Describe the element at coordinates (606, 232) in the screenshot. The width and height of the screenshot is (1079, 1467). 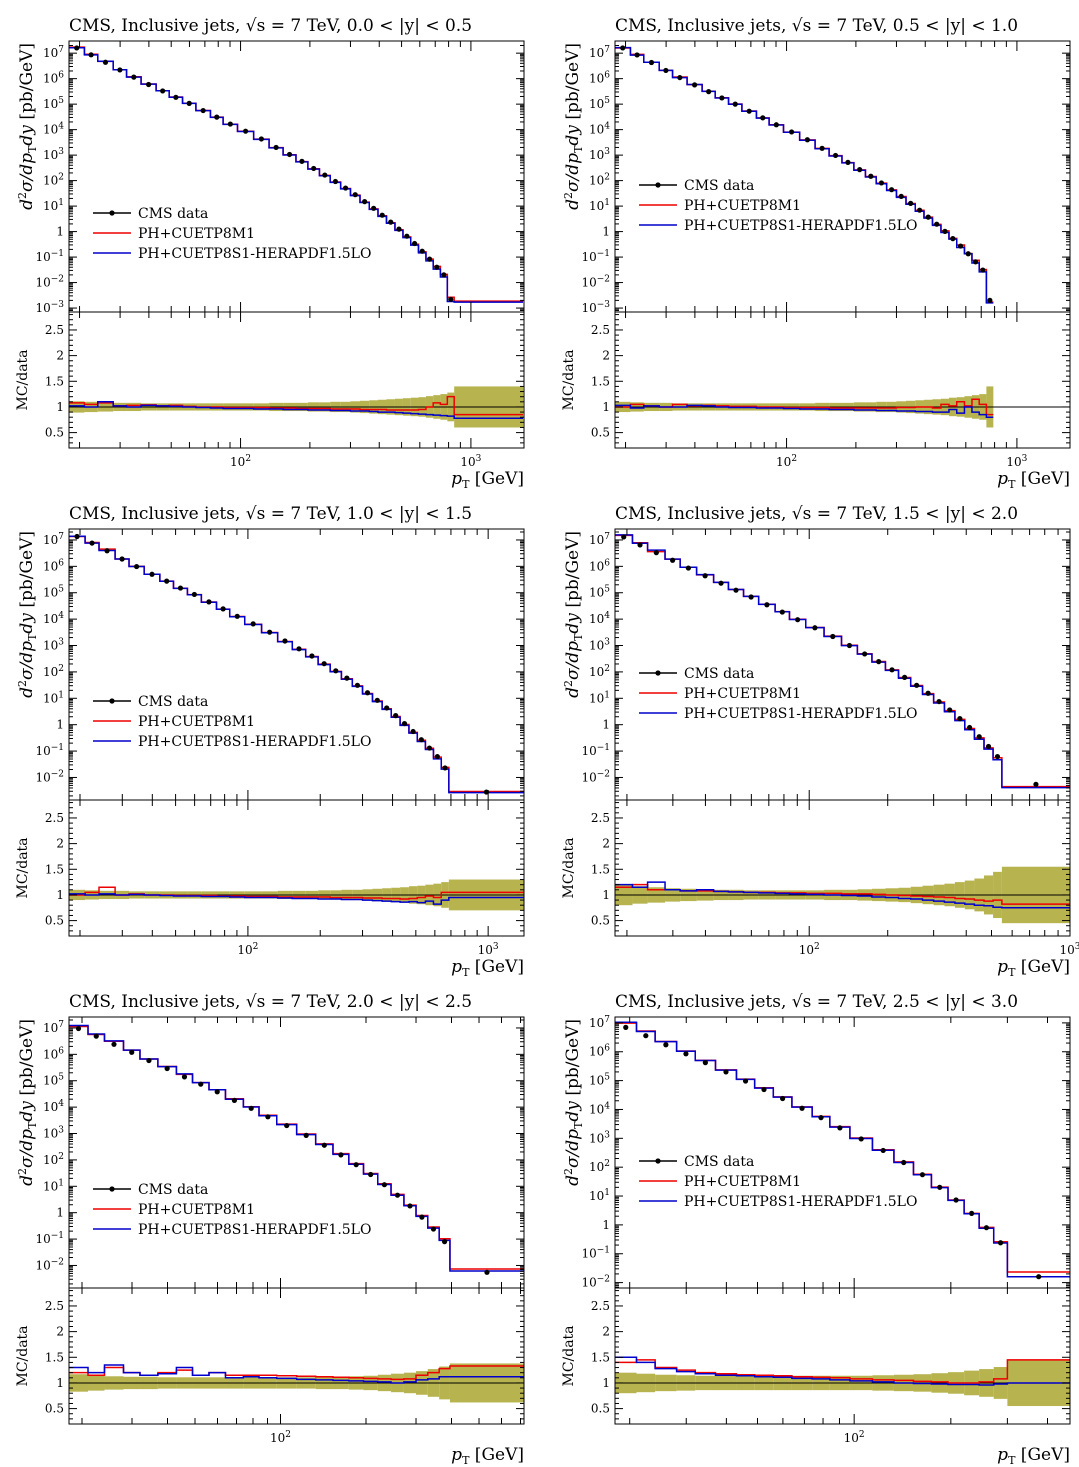
I see `y-tick-label: 1` at that location.